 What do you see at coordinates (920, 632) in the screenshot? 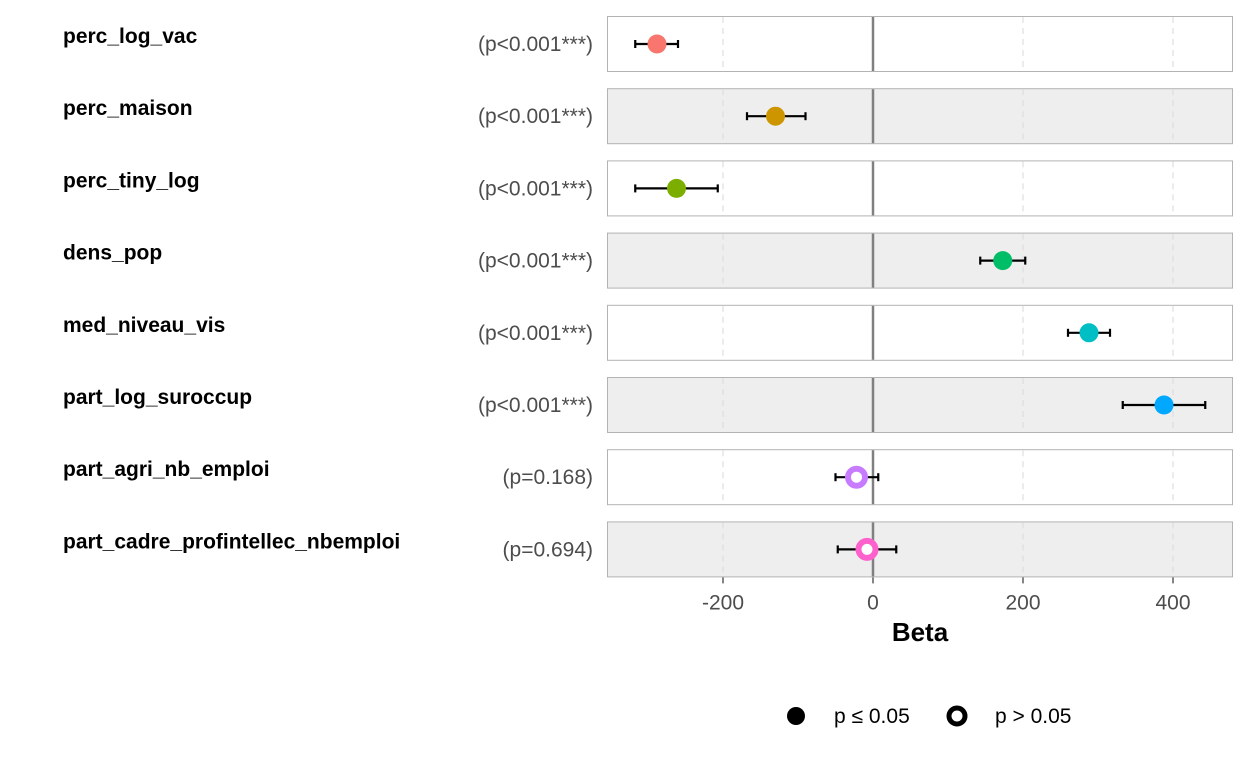
I see `x-axis-title: Beta` at bounding box center [920, 632].